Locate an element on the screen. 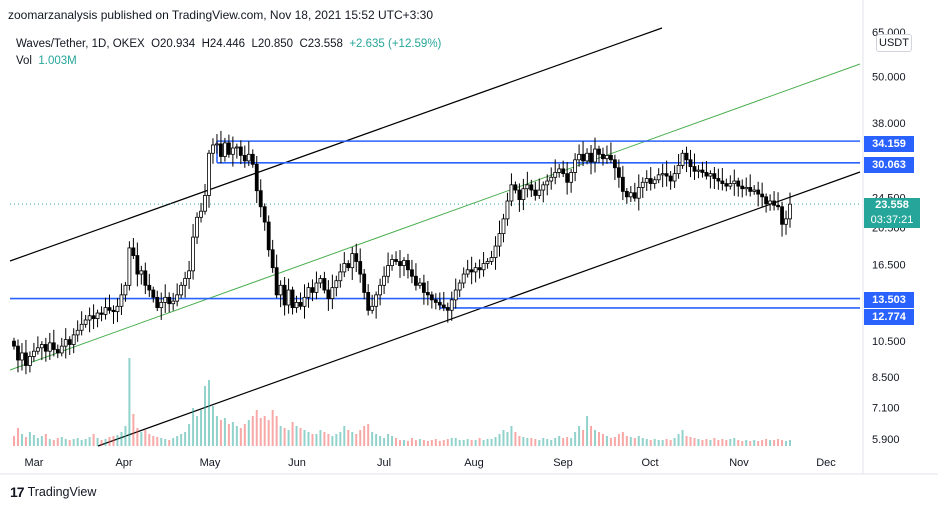 This screenshot has height=509, width=938. symbol-name: Waves/Tether, 1D, OKEX is located at coordinates (80, 44).